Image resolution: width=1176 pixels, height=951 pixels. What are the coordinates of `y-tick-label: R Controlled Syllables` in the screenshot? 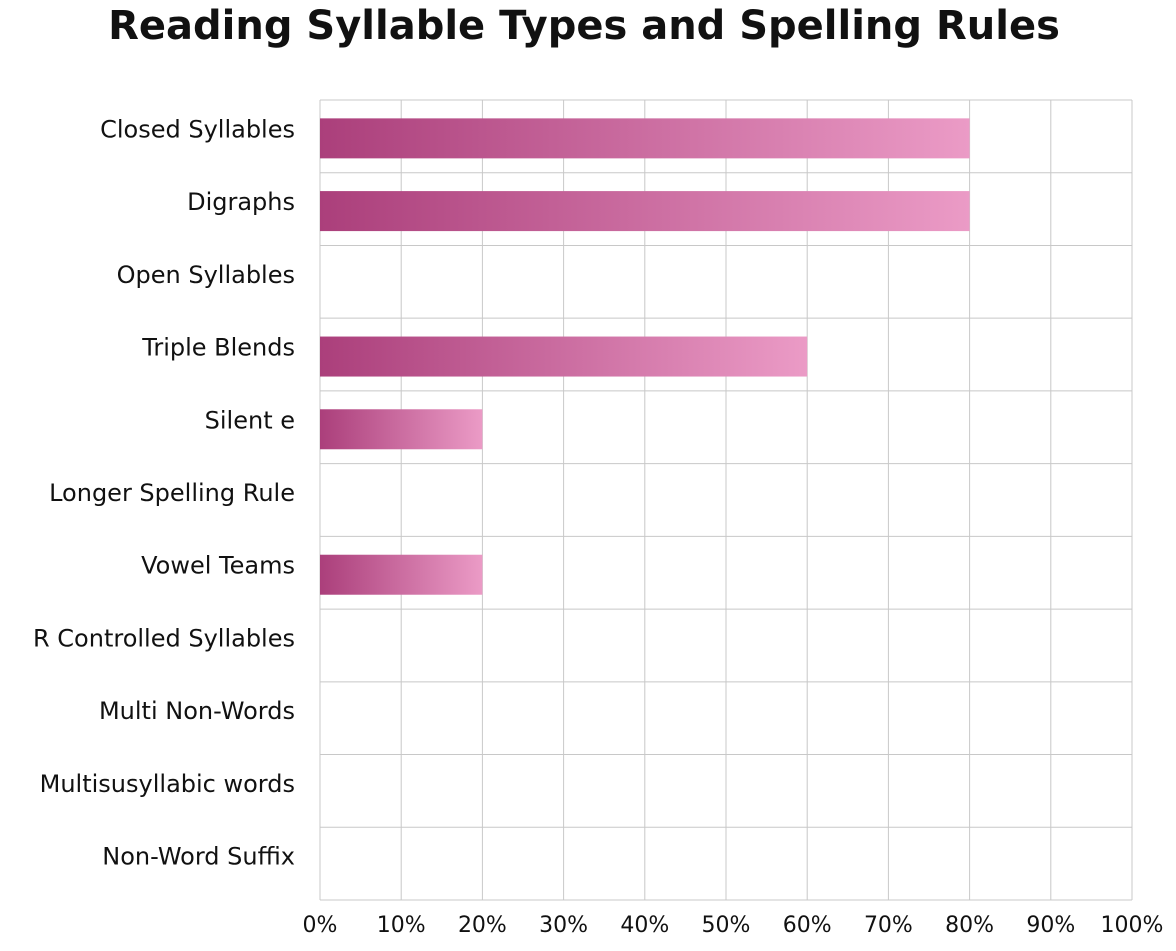 It's located at (164, 638).